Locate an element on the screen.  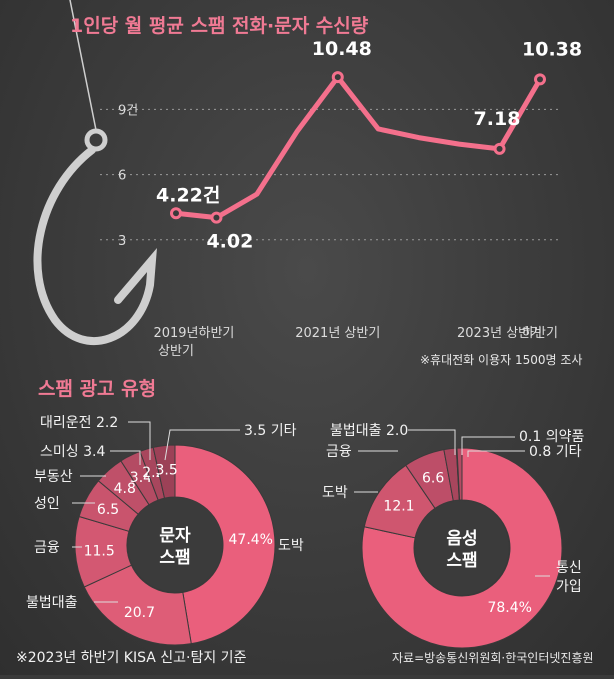
section-title: 스팸 광고 유형 is located at coordinates (97, 389).